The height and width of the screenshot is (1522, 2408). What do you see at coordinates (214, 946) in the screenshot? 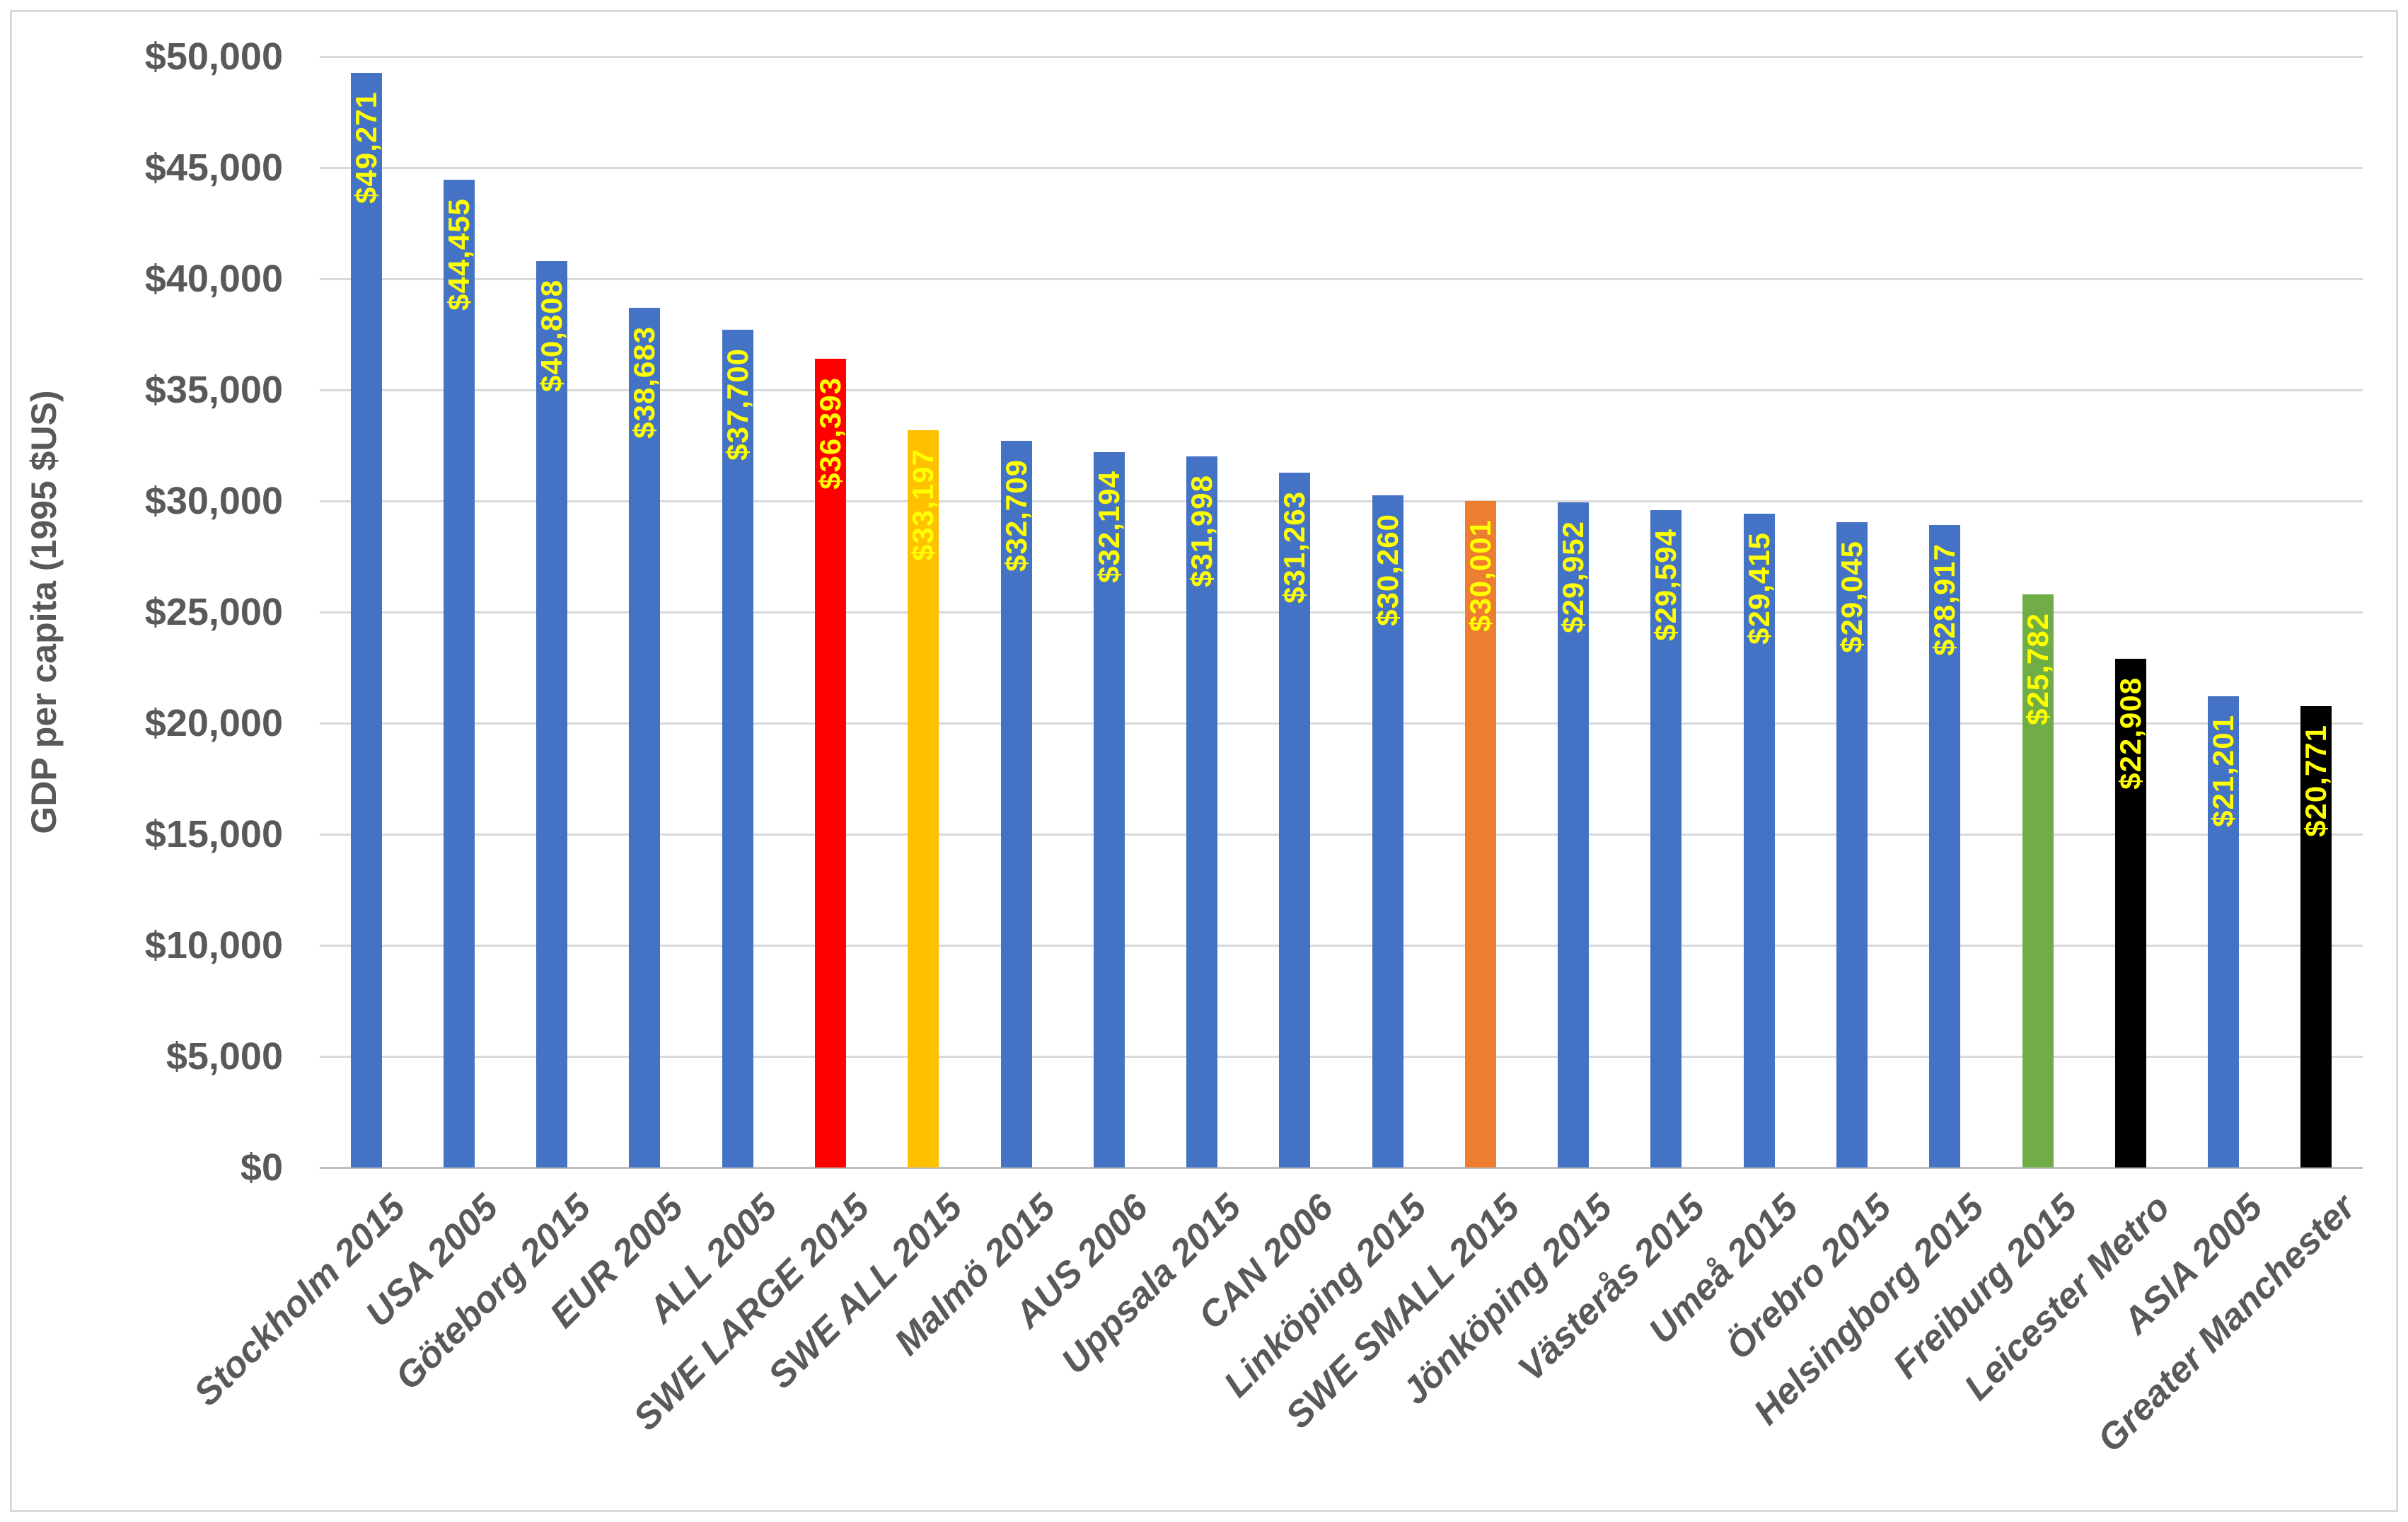
I see `y-tick-label-10-000: $10,000` at bounding box center [214, 946].